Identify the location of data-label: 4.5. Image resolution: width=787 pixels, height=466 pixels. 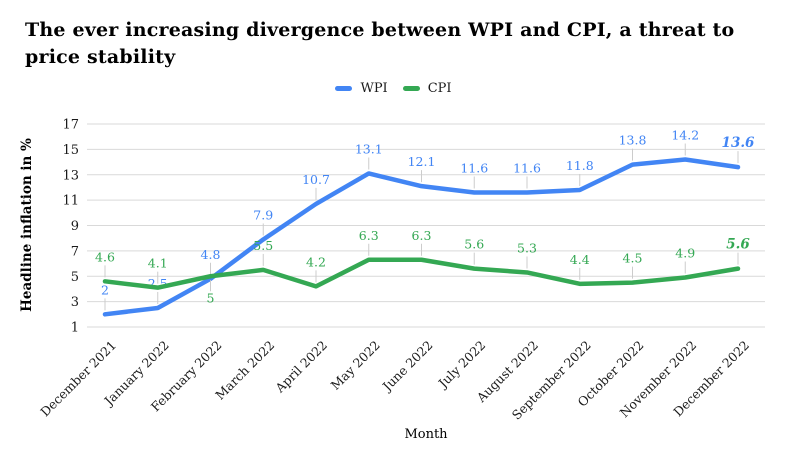
(633, 258).